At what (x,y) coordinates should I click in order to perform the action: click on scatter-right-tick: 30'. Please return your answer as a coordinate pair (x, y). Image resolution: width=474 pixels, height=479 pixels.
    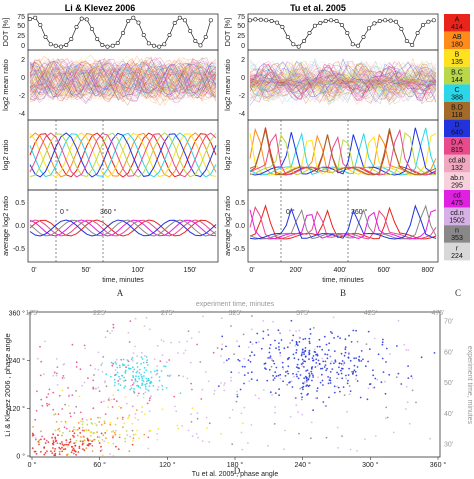
    Looking at the image, I should click on (448, 445).